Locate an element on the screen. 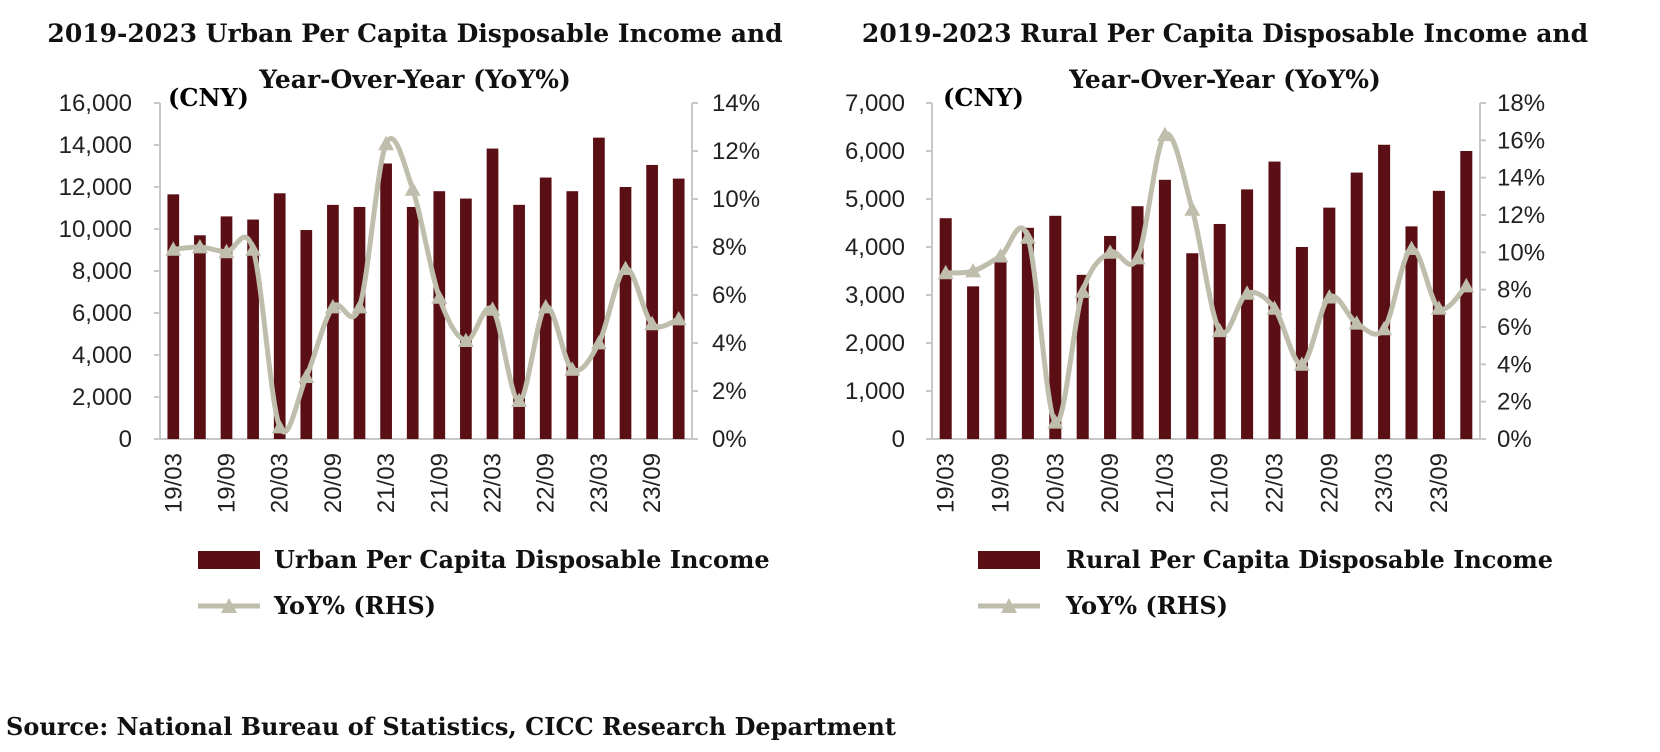 Image resolution: width=1660 pixels, height=752 pixels. rural-x-tick-label: 19/03 is located at coordinates (946, 483).